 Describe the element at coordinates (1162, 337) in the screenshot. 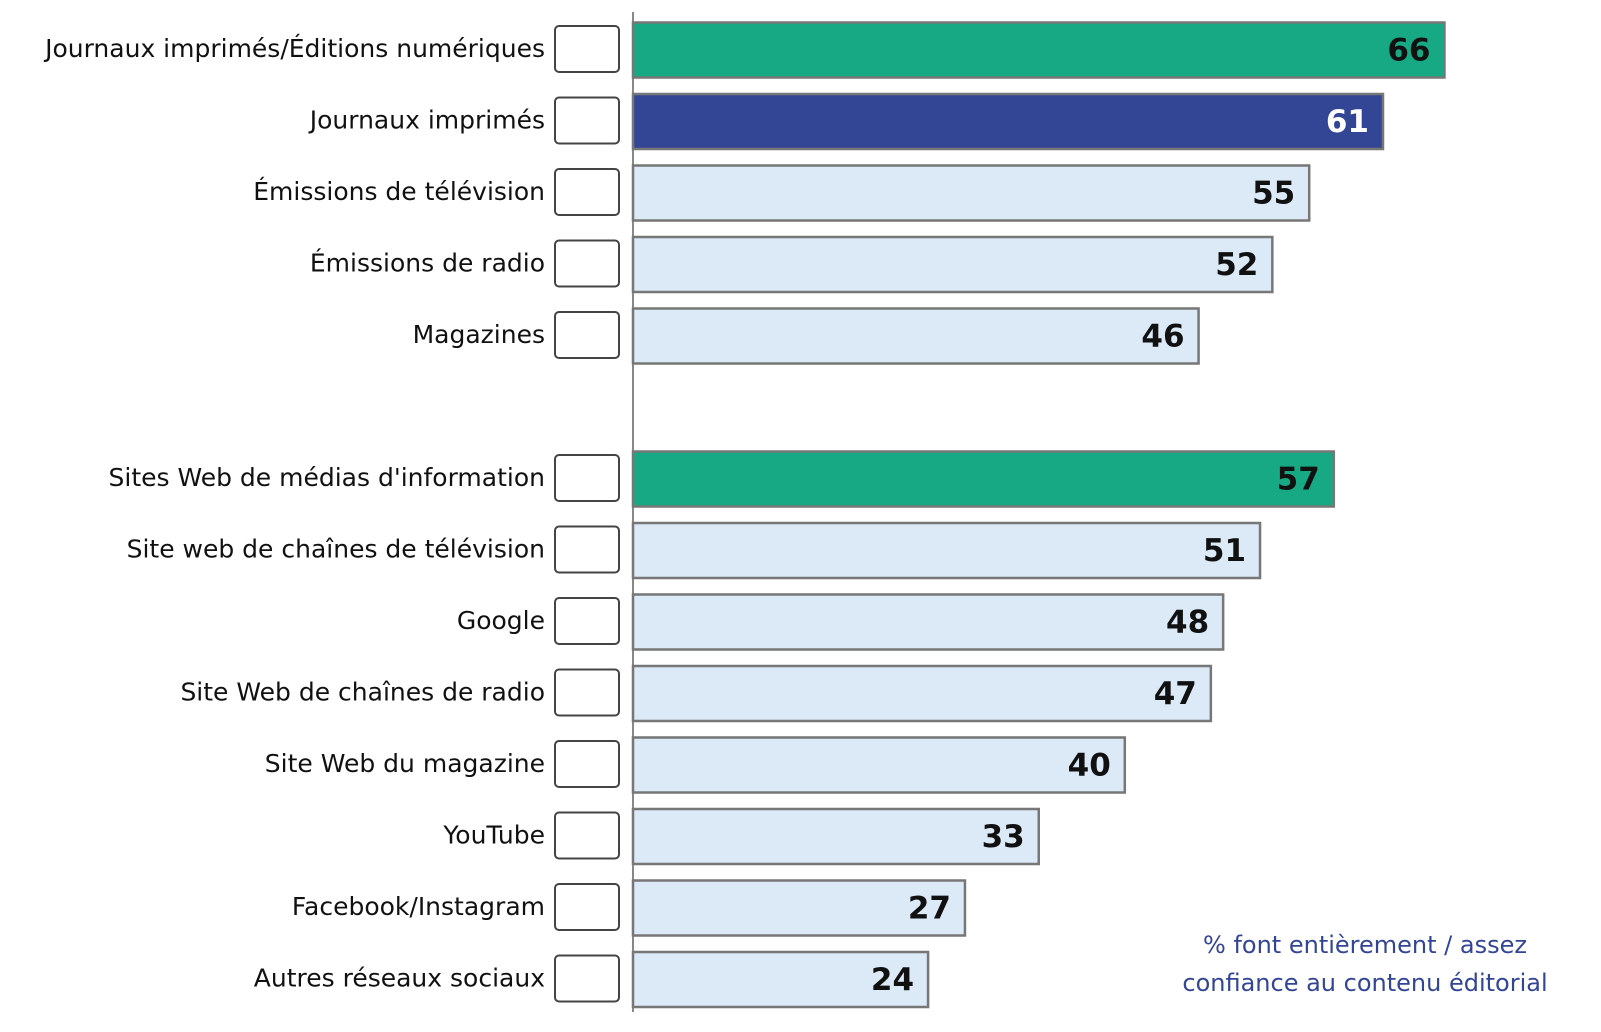

I see `value-label: 46` at that location.